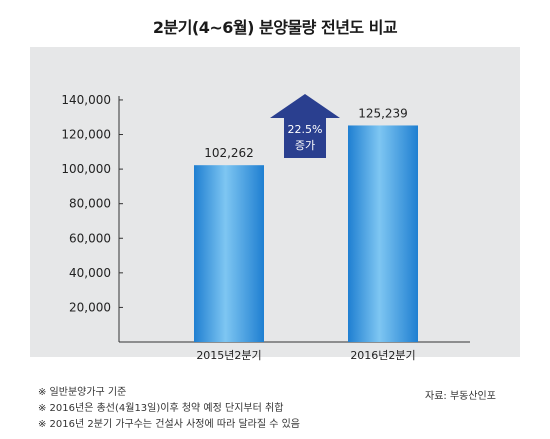 The height and width of the screenshot is (439, 550). What do you see at coordinates (229, 153) in the screenshot?
I see `bar-value-label: 102,262` at bounding box center [229, 153].